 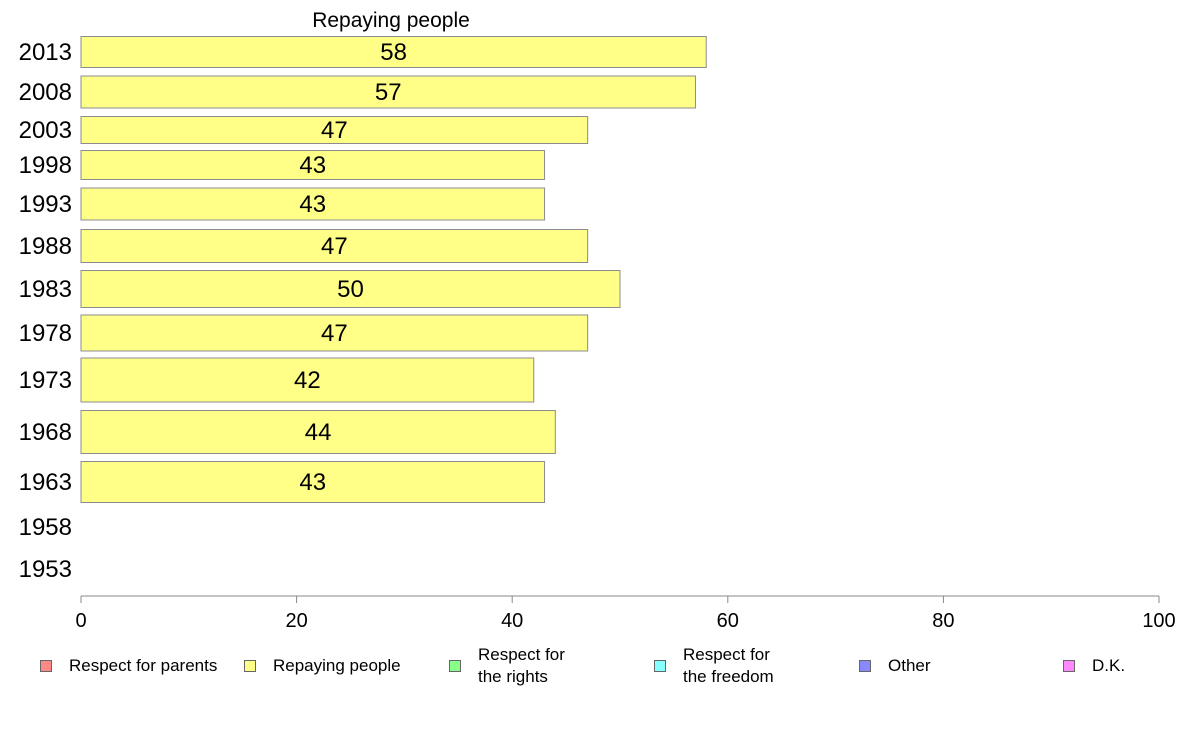 I want to click on y-tick-label: 1968, so click(x=45, y=432).